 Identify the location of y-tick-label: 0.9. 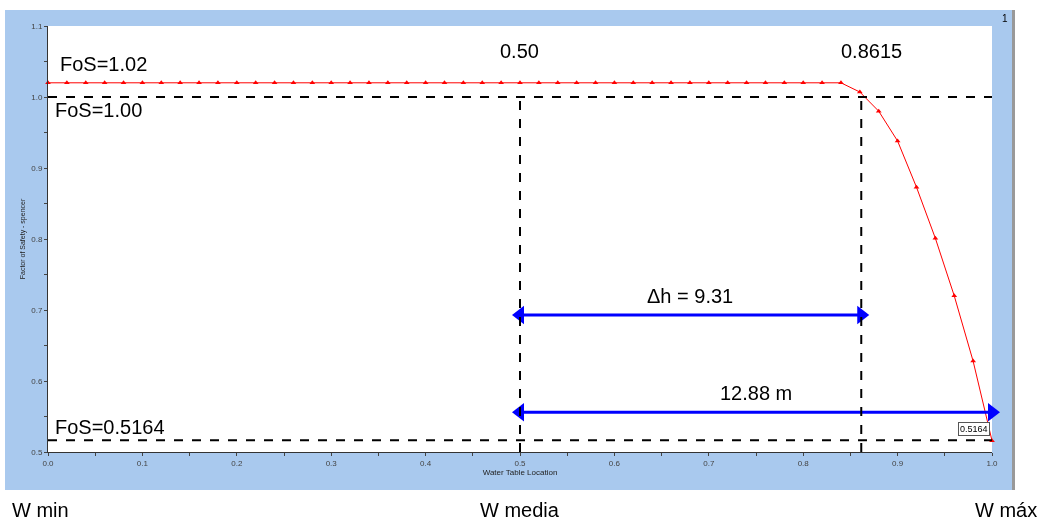
(37, 168).